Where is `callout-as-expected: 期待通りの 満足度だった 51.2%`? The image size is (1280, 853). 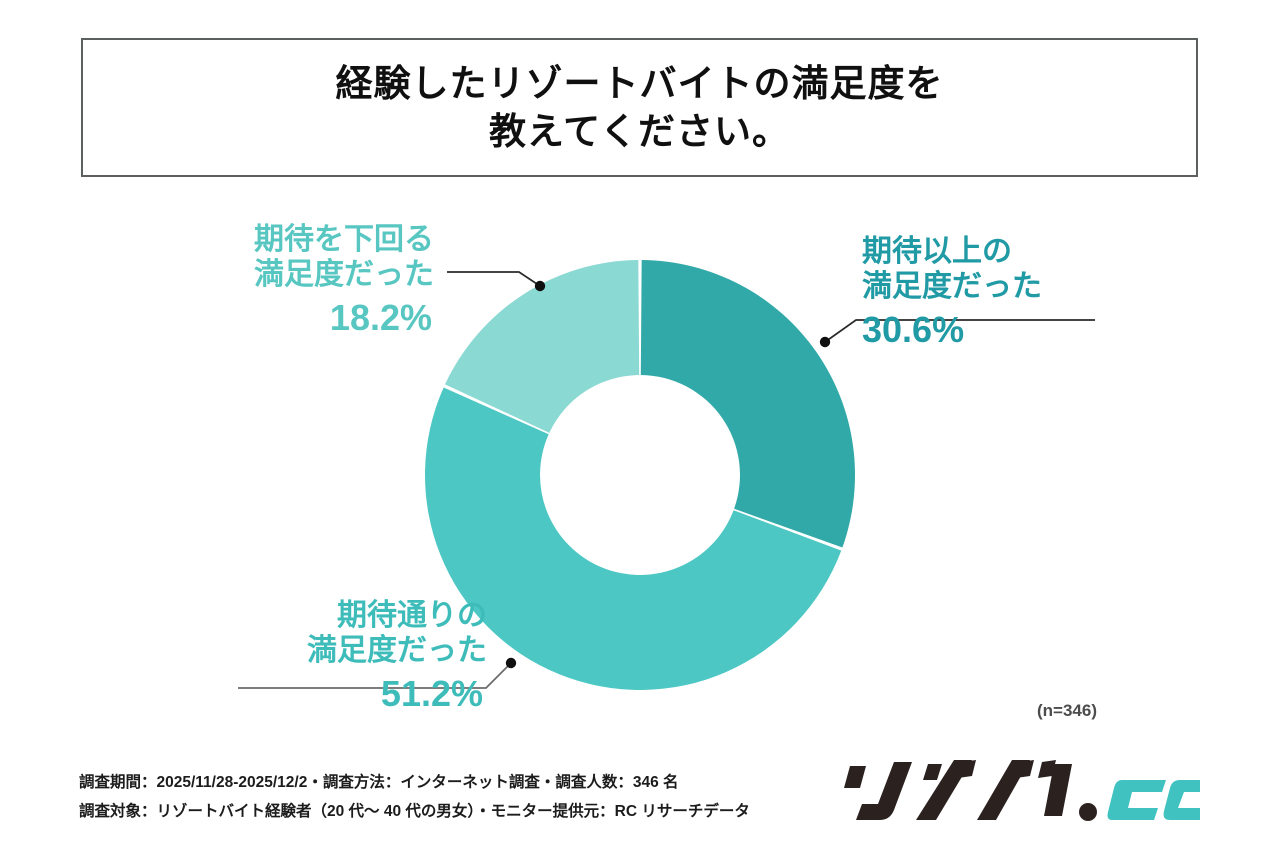
callout-as-expected: 期待通りの 満足度だった 51.2% is located at coordinates (361, 656).